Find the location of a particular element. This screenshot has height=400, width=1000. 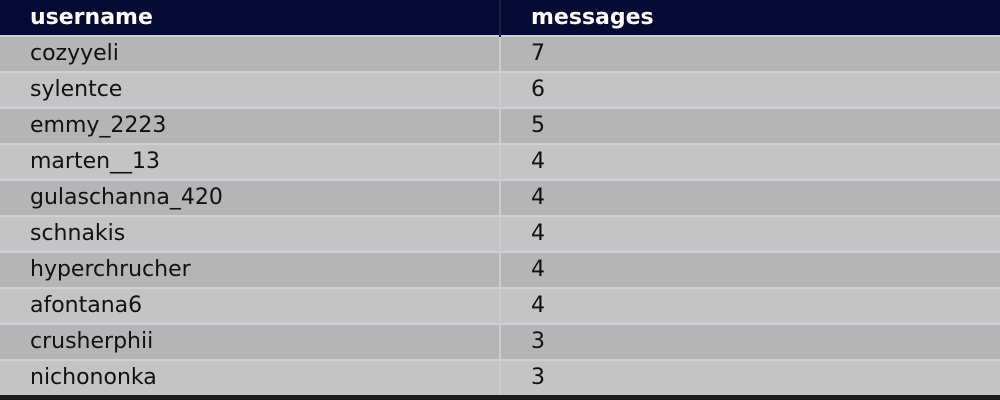

table-row: gulaschanna_420 4 is located at coordinates (500, 198).